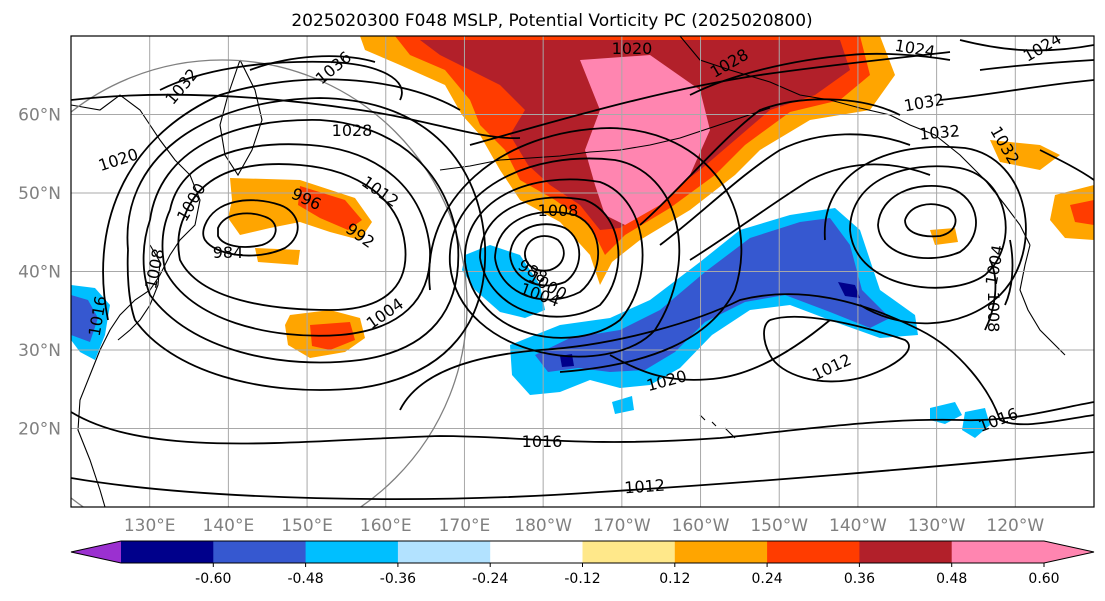  I want to click on isobar-1012-central-outer, so click(585, 250).